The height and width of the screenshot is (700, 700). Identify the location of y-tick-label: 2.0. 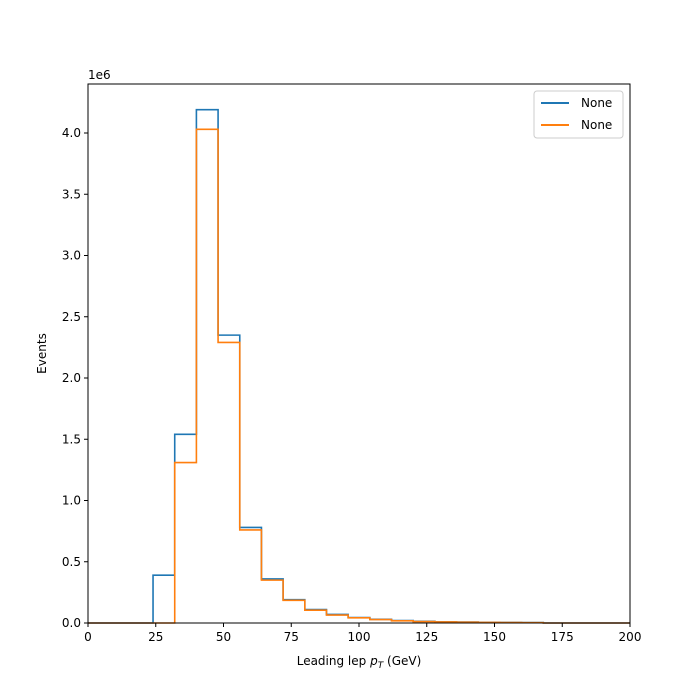
(71, 378).